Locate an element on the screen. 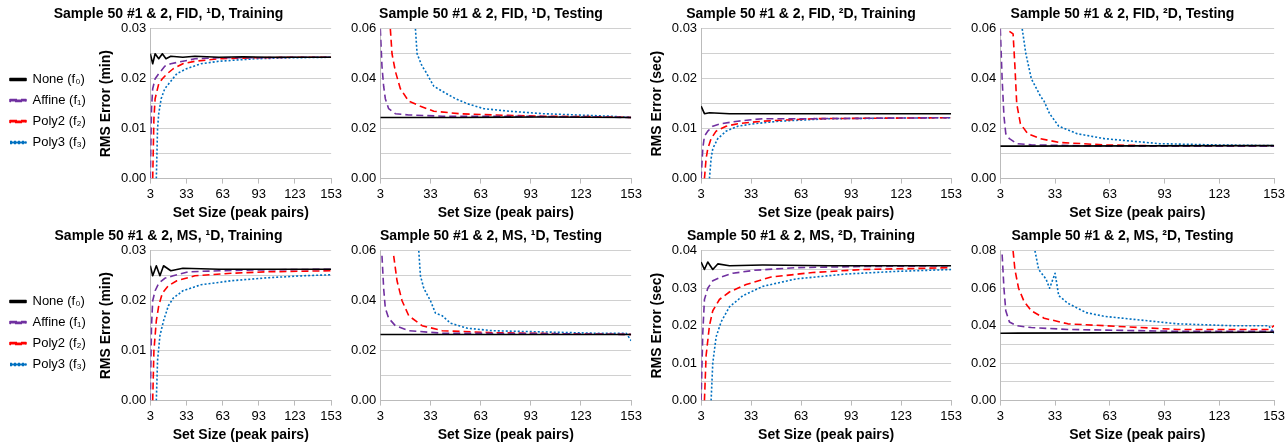 This screenshot has width=1288, height=446. legend-label: Poly3 (f₃) is located at coordinates (59, 364).